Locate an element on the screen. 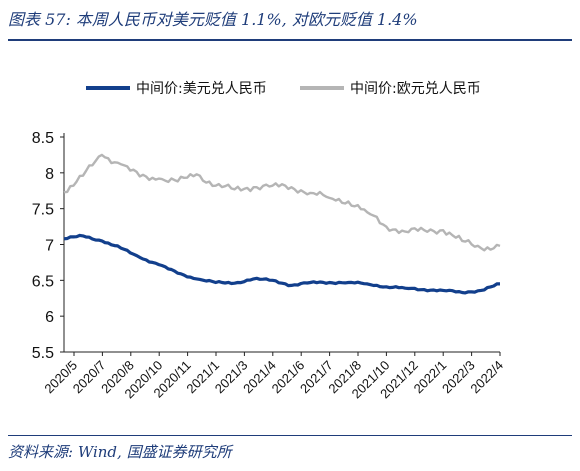  x-tick-label: 2022/4 is located at coordinates (486, 377).